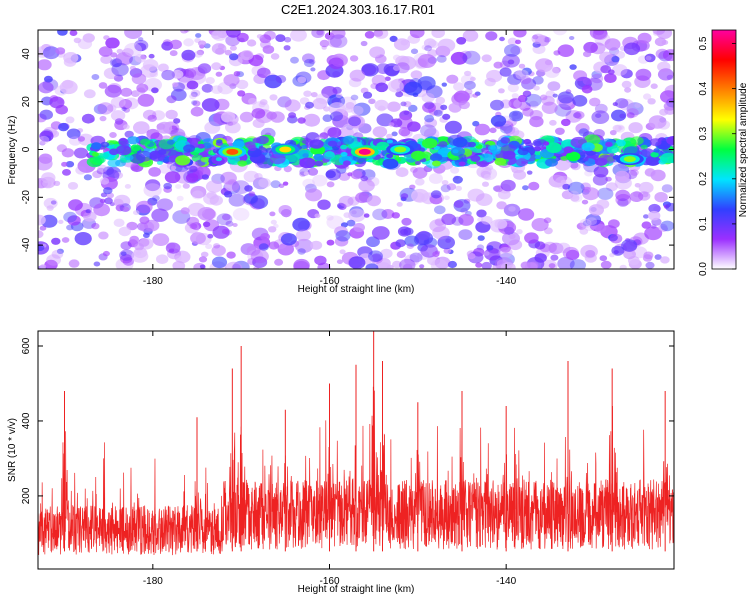 This screenshot has height=600, width=750. I want to click on colorbar-label: Normalized spectral amplitude, so click(743, 149).